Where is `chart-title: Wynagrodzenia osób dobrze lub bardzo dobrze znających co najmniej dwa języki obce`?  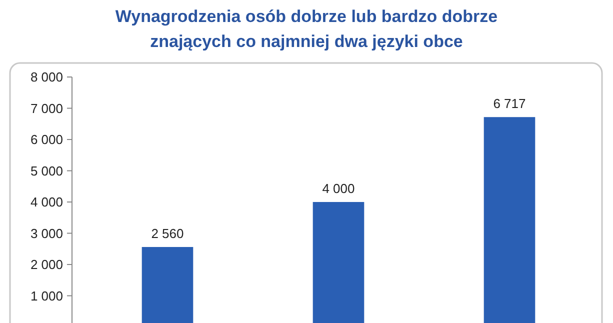 chart-title: Wynagrodzenia osób dobrze lub bardzo dobrze znających co najmniej dwa języki obce is located at coordinates (306, 29).